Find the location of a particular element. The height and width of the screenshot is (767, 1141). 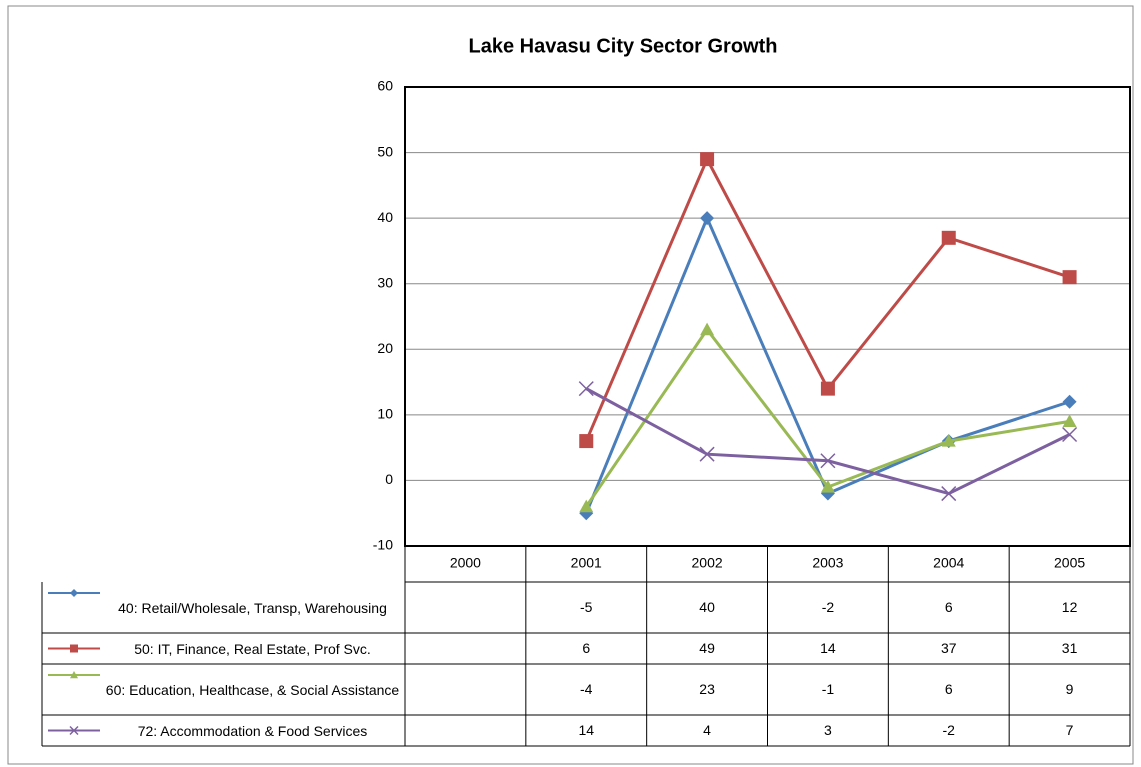

y-tick-label: 0 is located at coordinates (389, 479).